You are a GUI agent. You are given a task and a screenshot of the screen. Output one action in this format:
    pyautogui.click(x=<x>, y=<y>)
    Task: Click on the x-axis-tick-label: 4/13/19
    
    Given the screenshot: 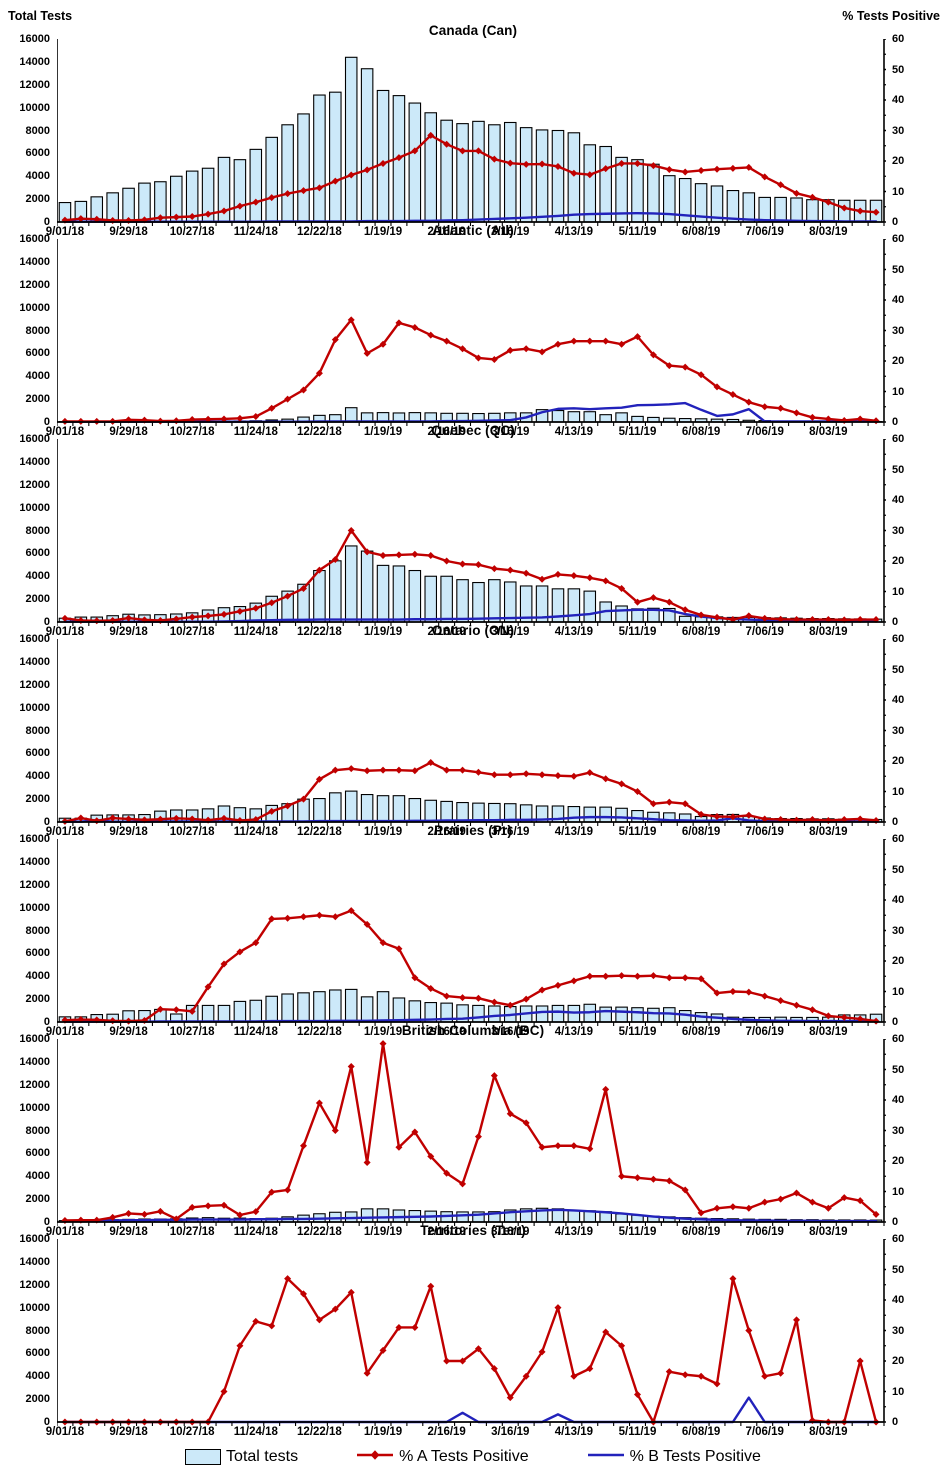 What is the action you would take?
    pyautogui.click(x=574, y=1432)
    